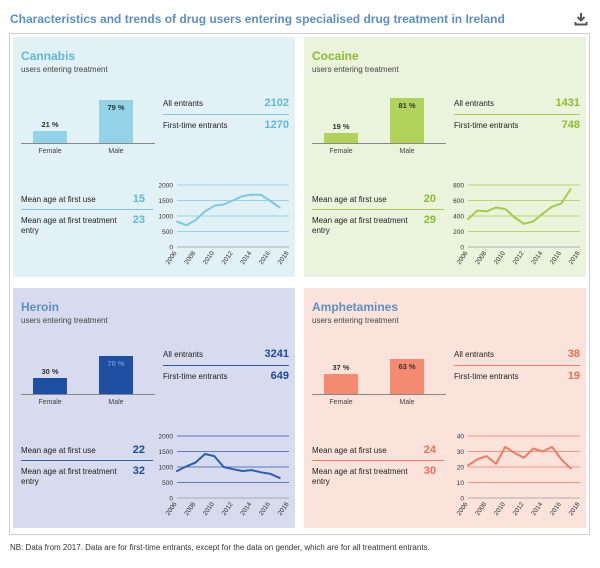 This screenshot has width=600, height=568. Describe the element at coordinates (116, 107) in the screenshot. I see `male-percent-label: 79 %` at that location.